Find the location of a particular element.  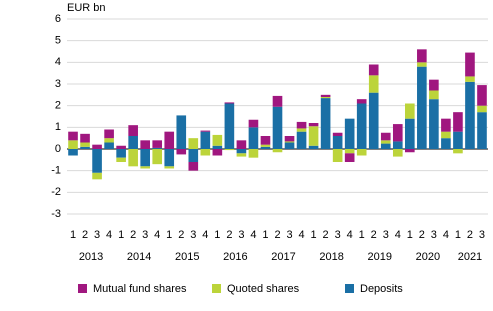

y-axis-label: EUR bn is located at coordinates (86, 8).